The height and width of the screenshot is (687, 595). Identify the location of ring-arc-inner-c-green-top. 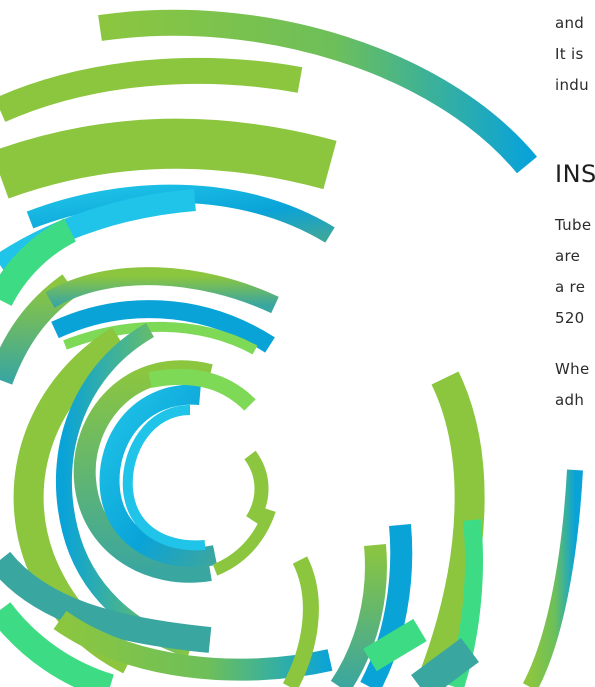
(202, 389).